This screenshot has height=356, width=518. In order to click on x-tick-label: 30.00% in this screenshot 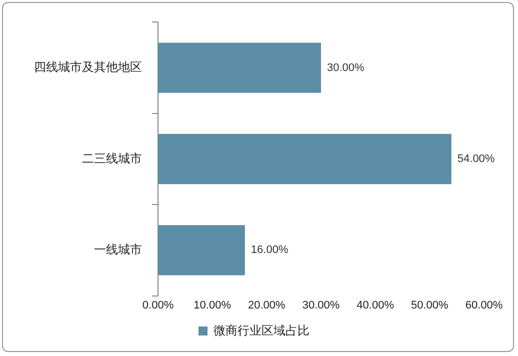, I will do `click(321, 305)`.